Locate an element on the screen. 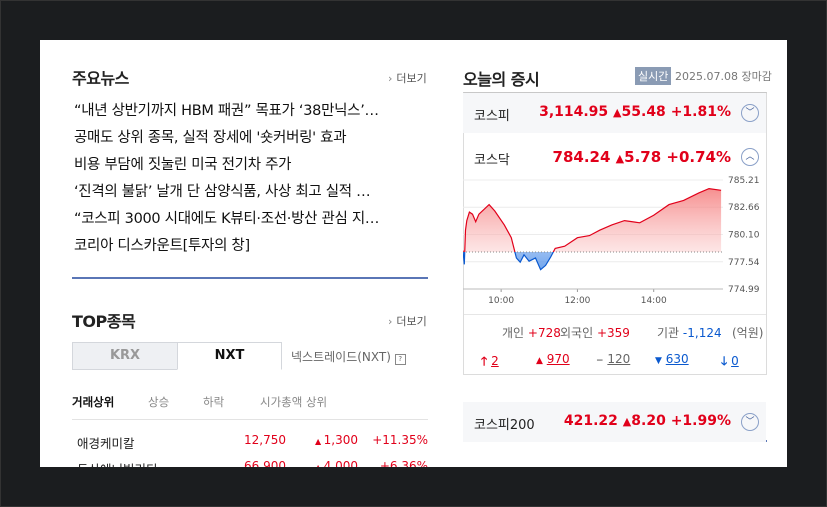  investor: 개인 +728 is located at coordinates (531, 332).